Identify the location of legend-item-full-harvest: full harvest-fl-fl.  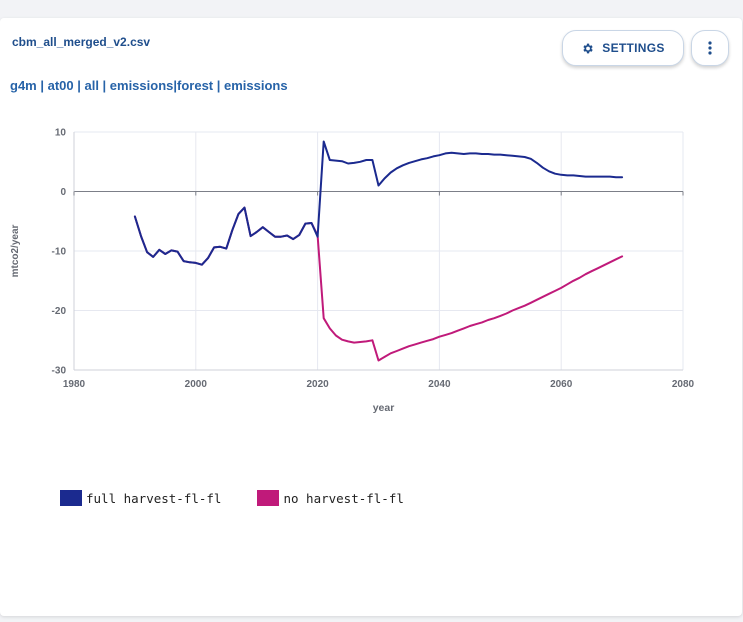
(140, 498).